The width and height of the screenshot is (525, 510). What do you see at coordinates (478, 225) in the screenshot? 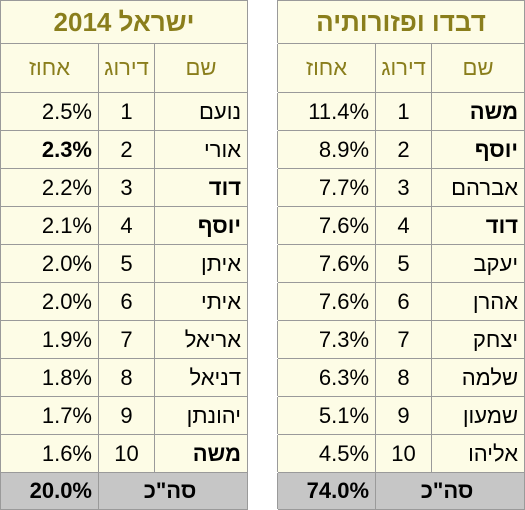
I see `diaspora-name-cell: דוד` at bounding box center [478, 225].